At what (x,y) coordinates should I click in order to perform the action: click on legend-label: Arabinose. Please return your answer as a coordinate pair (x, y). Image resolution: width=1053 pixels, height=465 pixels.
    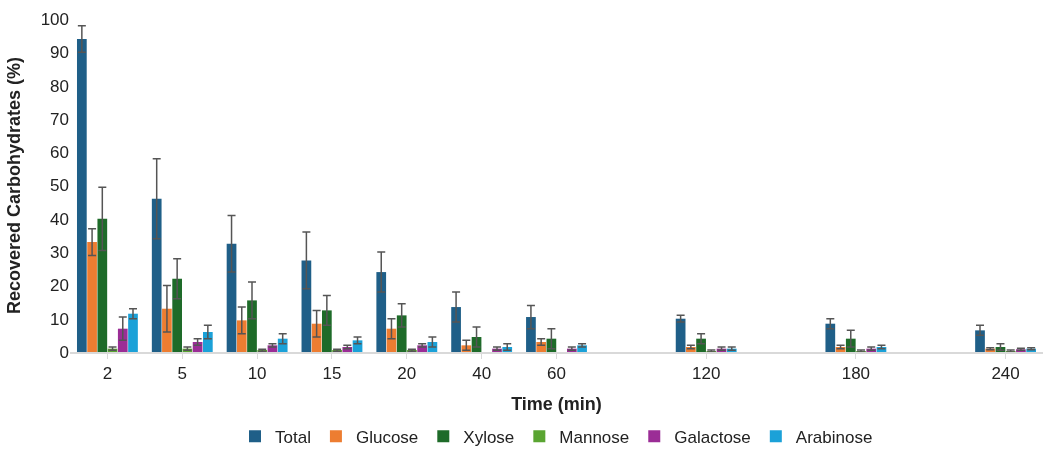
    Looking at the image, I should click on (834, 437).